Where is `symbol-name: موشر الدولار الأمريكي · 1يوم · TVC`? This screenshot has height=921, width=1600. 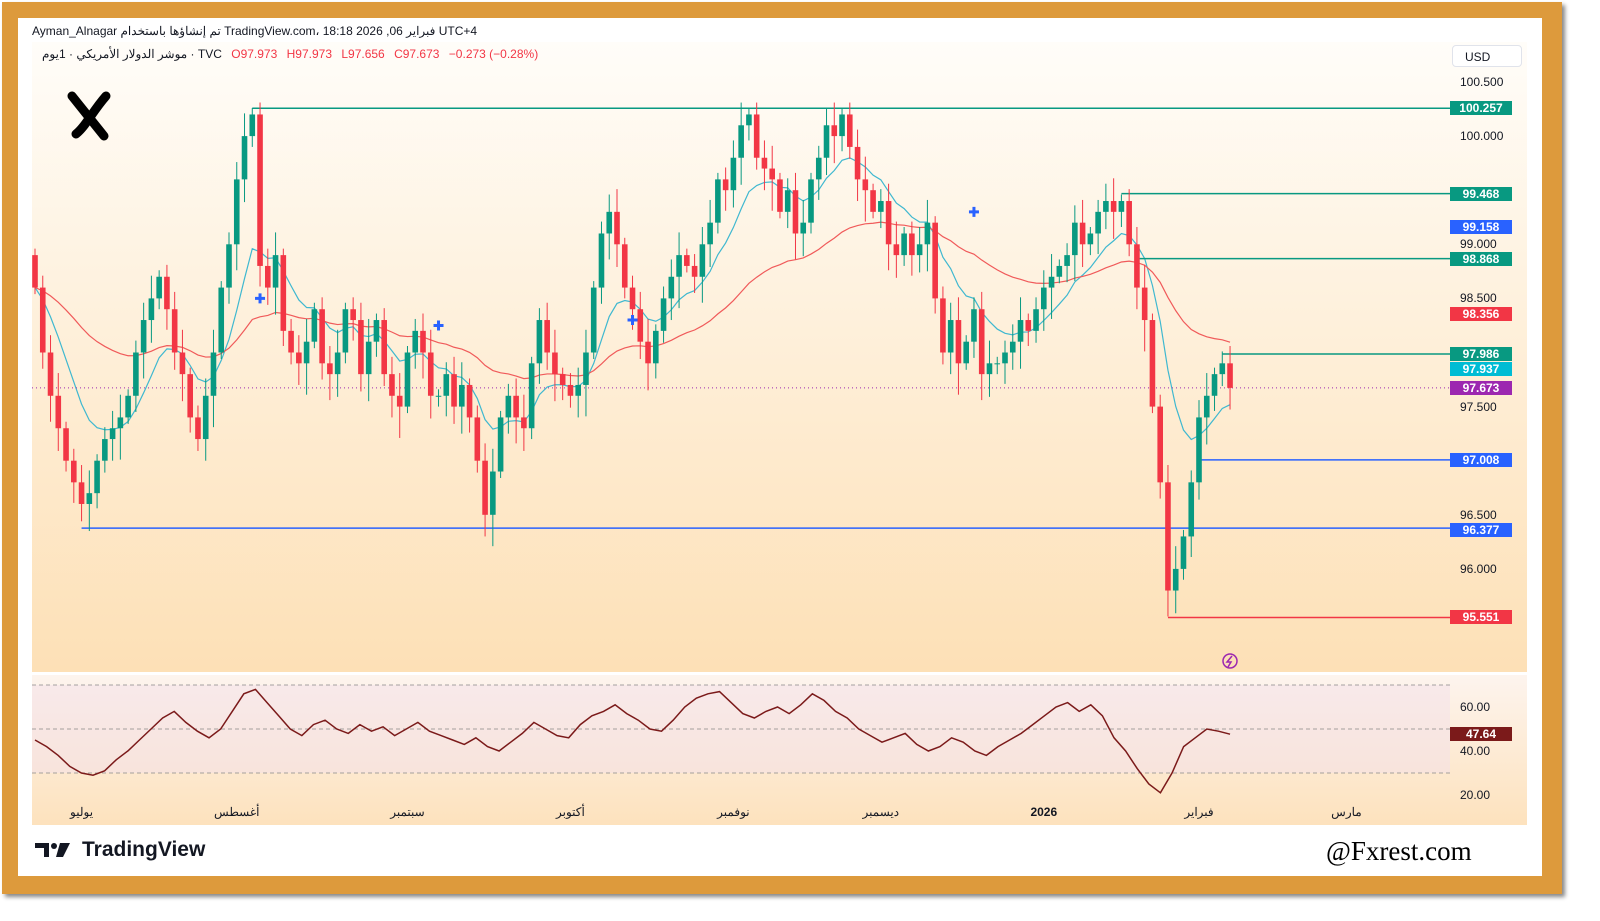
symbol-name: موشر الدولار الأمريكي · 1يوم · TVC is located at coordinates (132, 54).